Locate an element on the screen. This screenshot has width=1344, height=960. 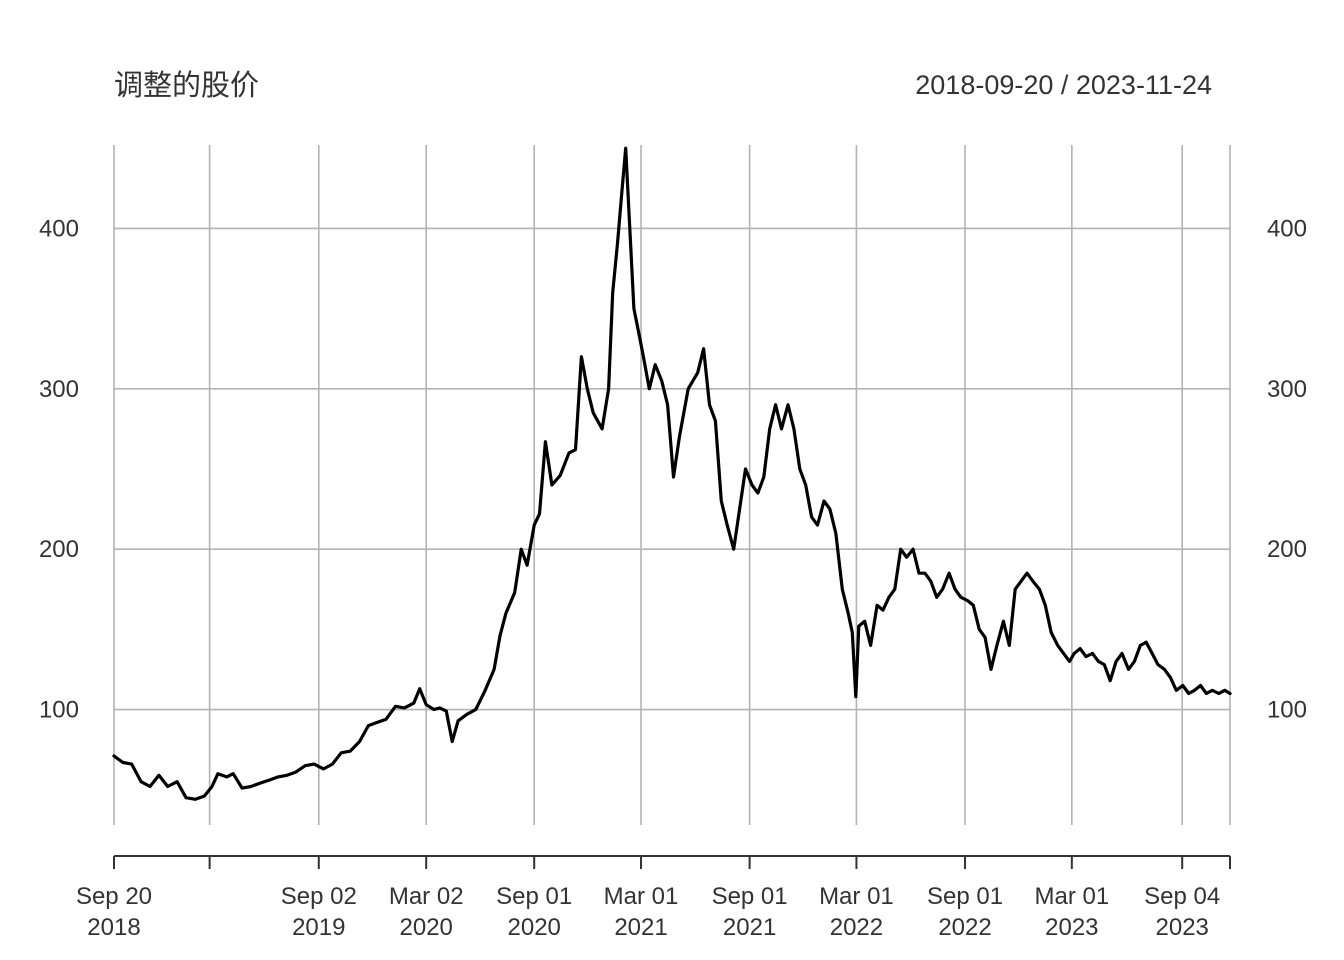
y-tick-label-right: 300 is located at coordinates (1287, 389).